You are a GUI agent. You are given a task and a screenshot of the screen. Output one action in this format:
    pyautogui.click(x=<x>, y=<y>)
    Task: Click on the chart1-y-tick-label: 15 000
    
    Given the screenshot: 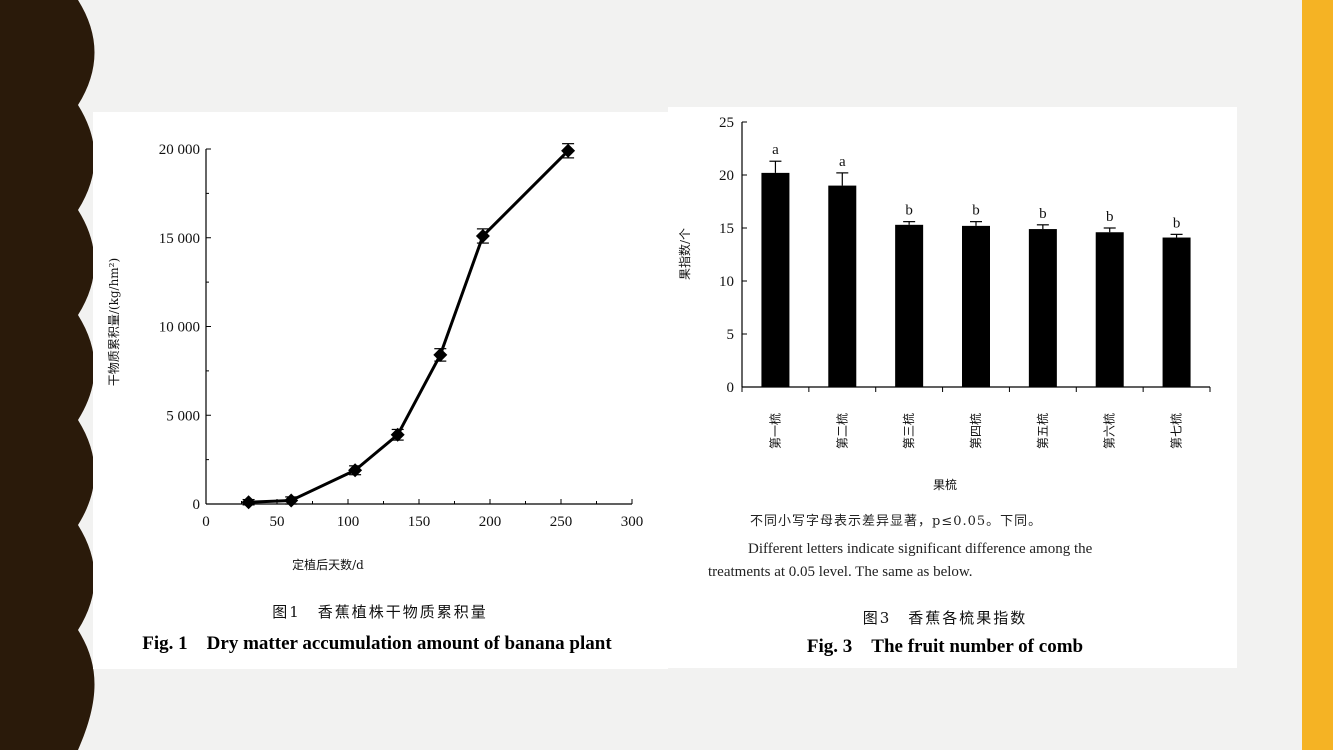 What is the action you would take?
    pyautogui.click(x=179, y=239)
    